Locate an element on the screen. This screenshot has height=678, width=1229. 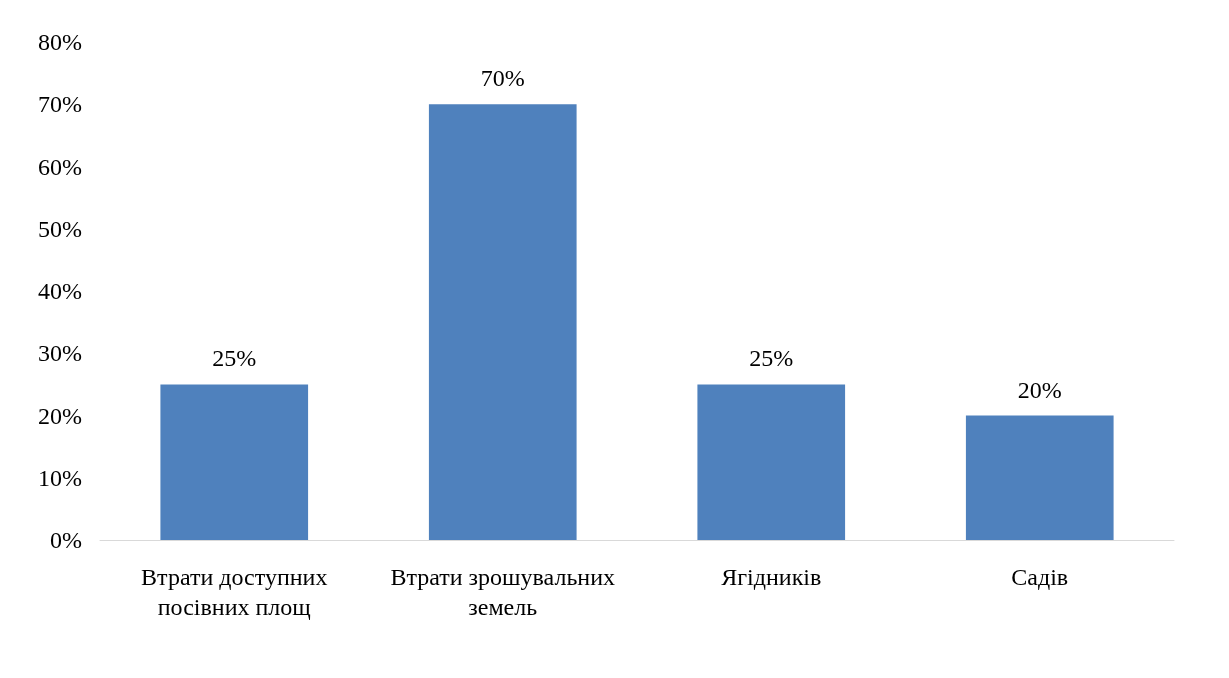
x-tick-label: Ягідників is located at coordinates (771, 577).